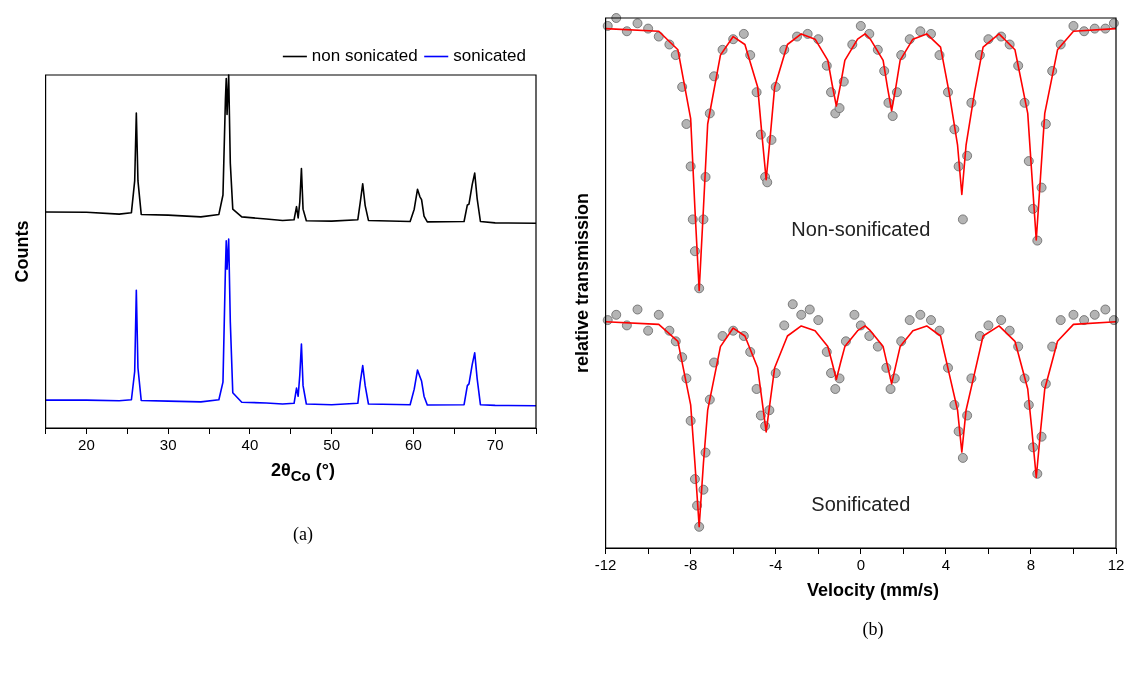  What do you see at coordinates (860, 565) in the screenshot?
I see `x-tick-label: 0` at bounding box center [860, 565].